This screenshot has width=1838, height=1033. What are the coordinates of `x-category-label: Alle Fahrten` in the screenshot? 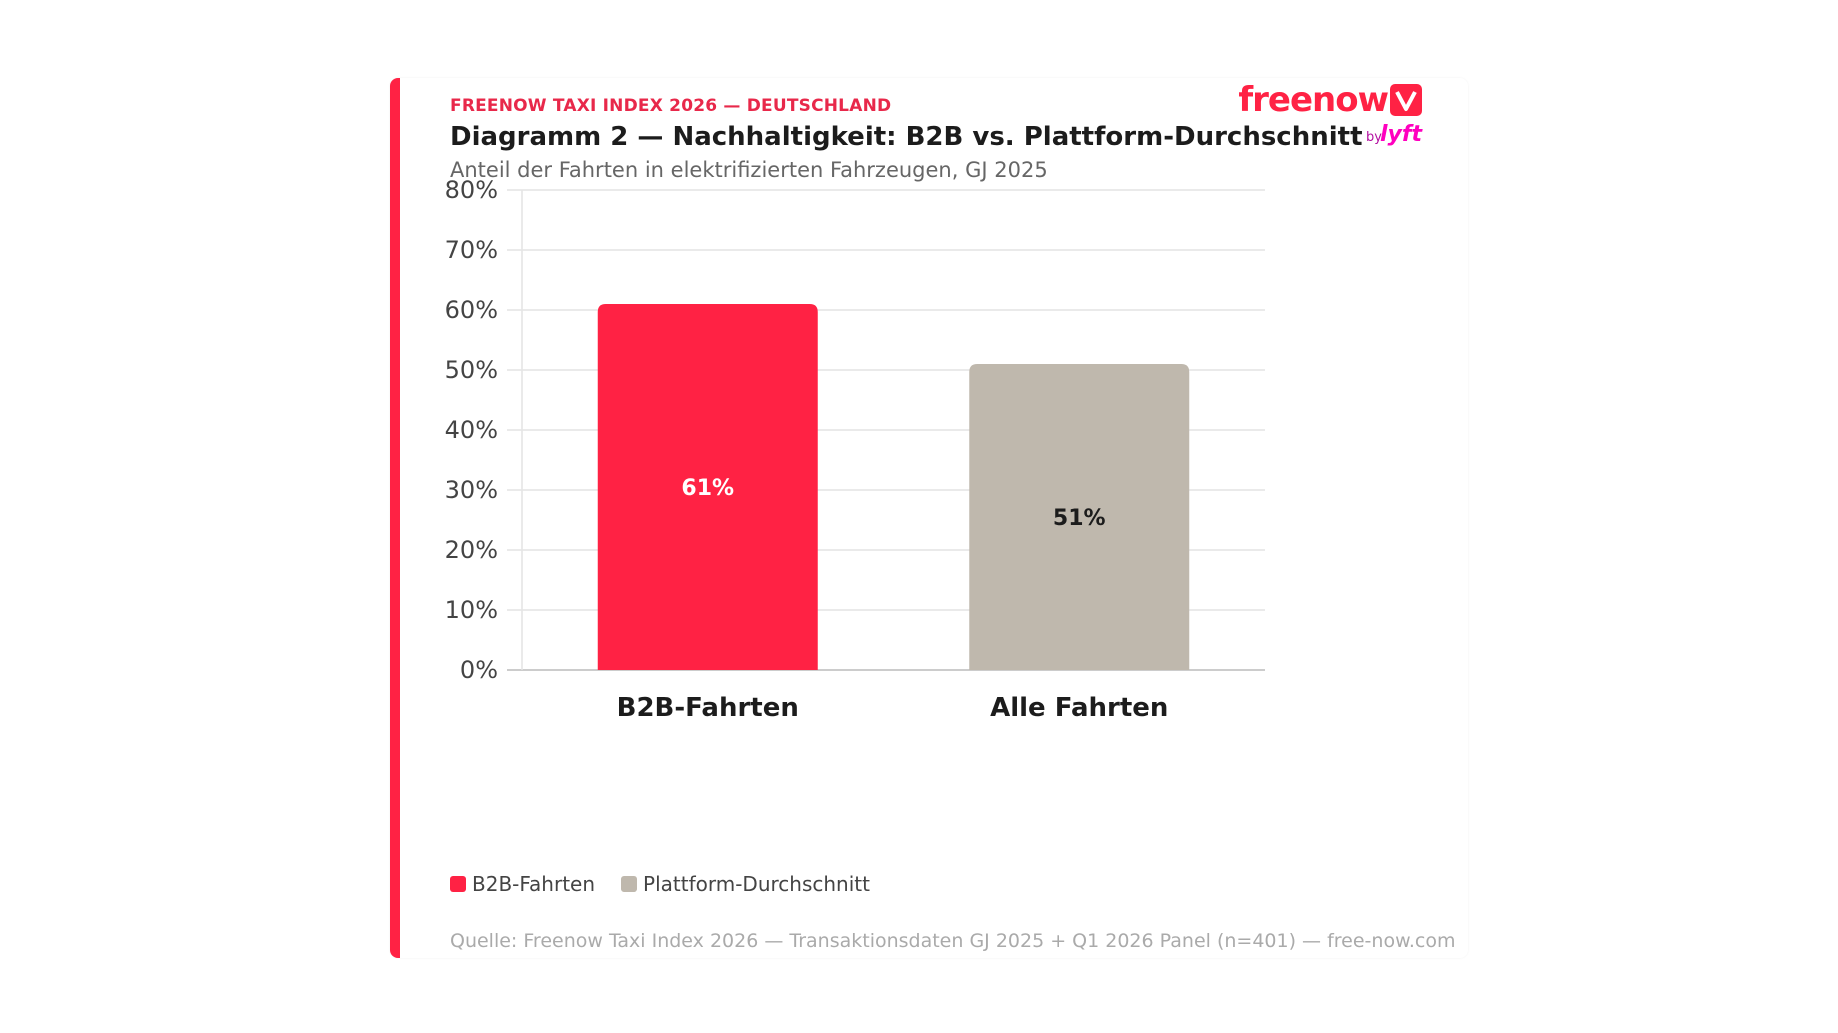 It's located at (1079, 708).